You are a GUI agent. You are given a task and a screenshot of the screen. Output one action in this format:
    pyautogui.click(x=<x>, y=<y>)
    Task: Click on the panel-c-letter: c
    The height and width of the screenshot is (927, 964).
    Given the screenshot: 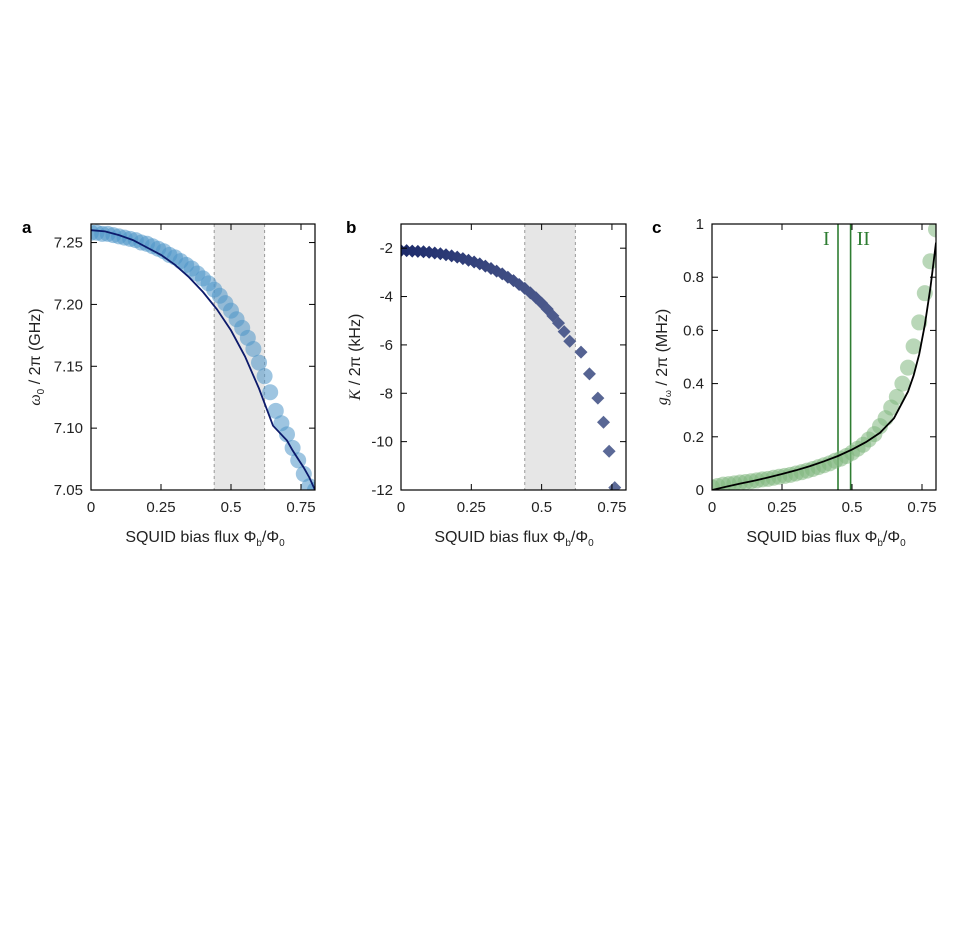 What is the action you would take?
    pyautogui.click(x=656, y=227)
    